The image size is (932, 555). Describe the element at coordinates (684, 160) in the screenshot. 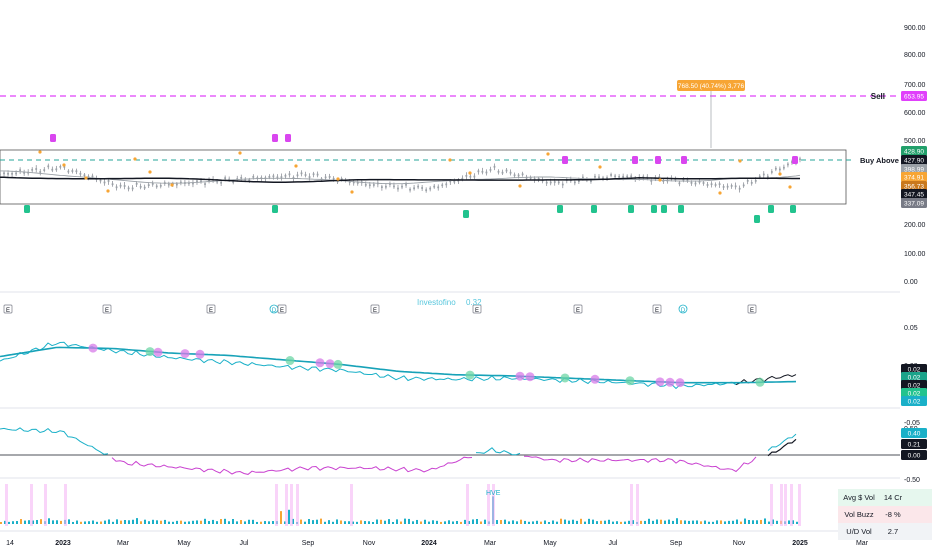

I see `sell-signal-flag` at that location.